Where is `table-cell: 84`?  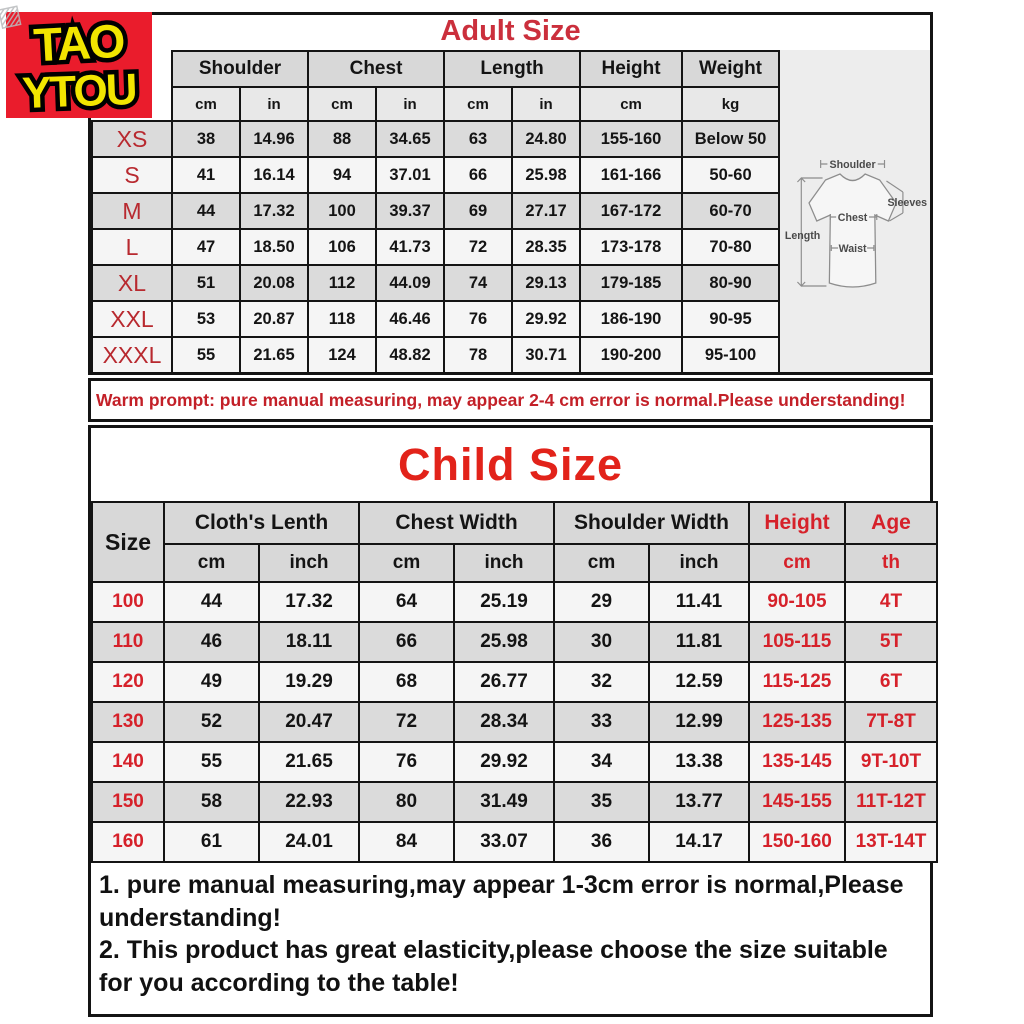 table-cell: 84 is located at coordinates (406, 842).